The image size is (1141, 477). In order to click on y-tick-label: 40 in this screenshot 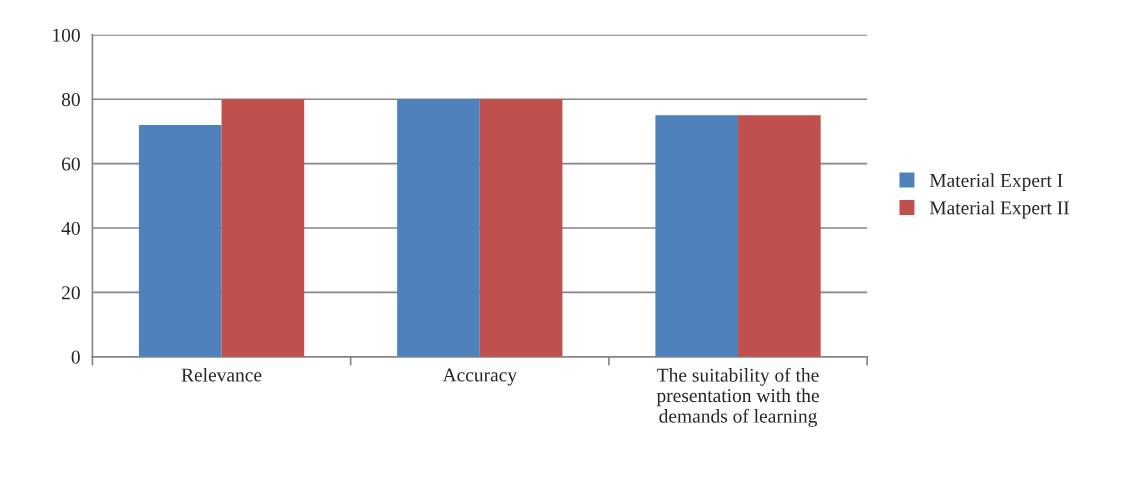, I will do `click(70, 228)`.